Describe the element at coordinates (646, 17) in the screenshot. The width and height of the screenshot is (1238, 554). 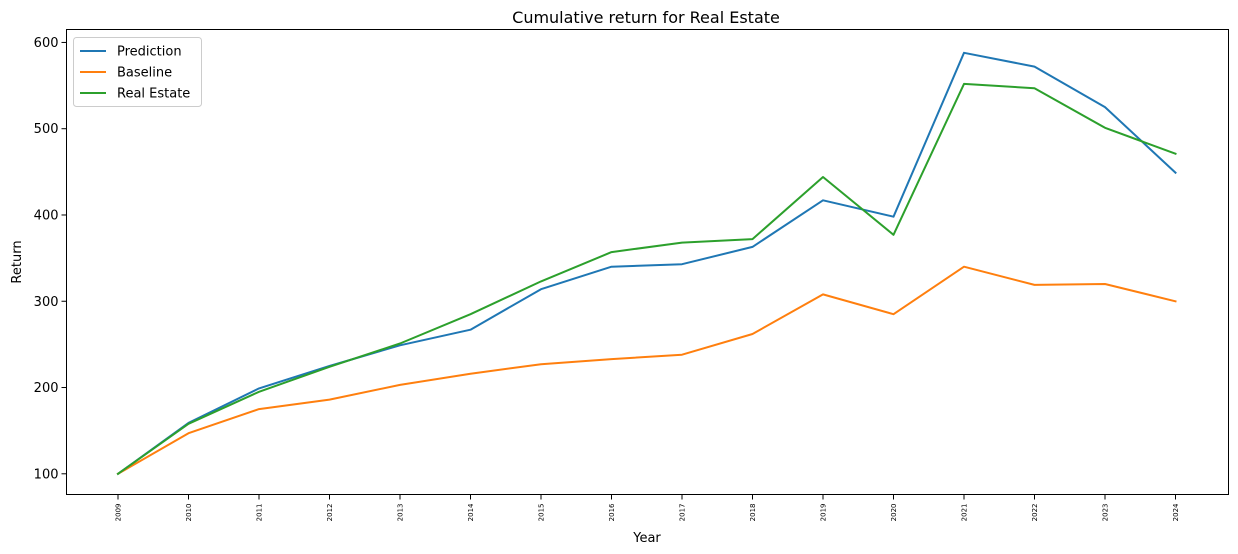
I see `chart-title: Cumulative return for Real Estate` at that location.